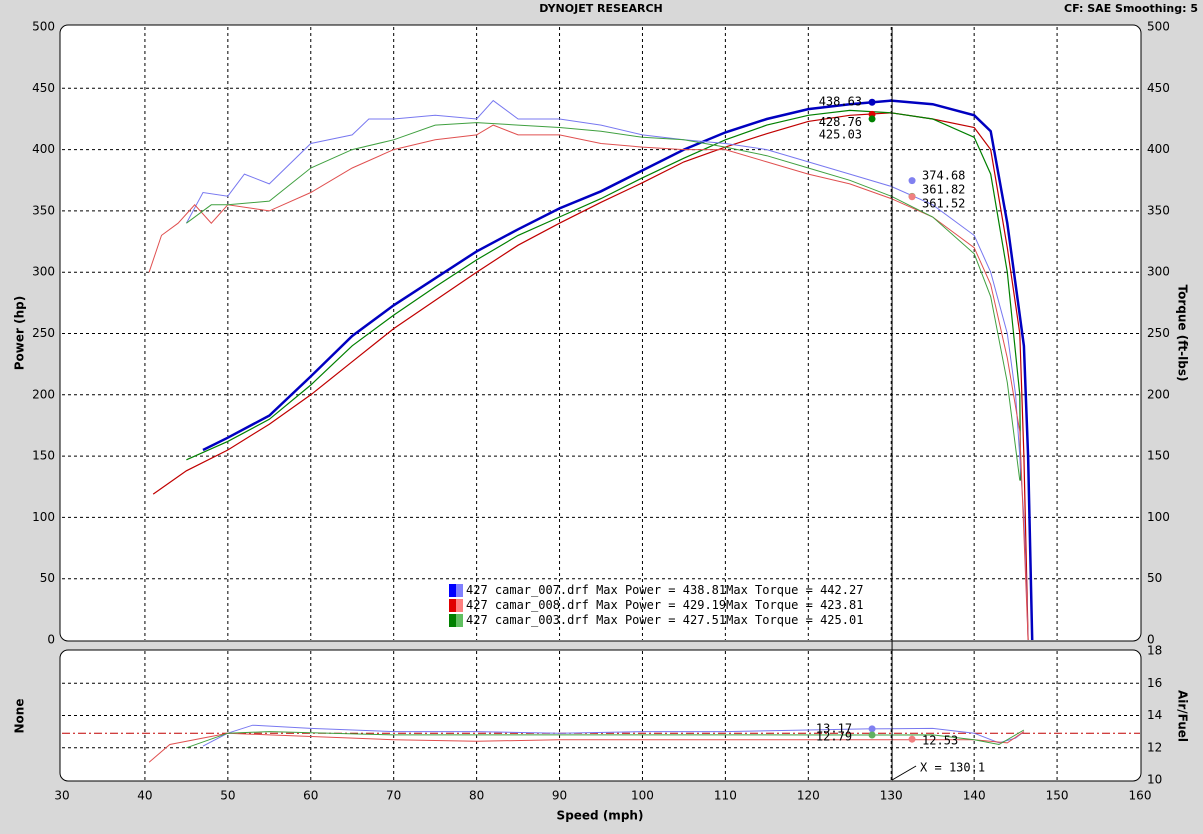 The image size is (1203, 834). What do you see at coordinates (943, 190) in the screenshot?
I see `readout-label: 361.82` at bounding box center [943, 190].